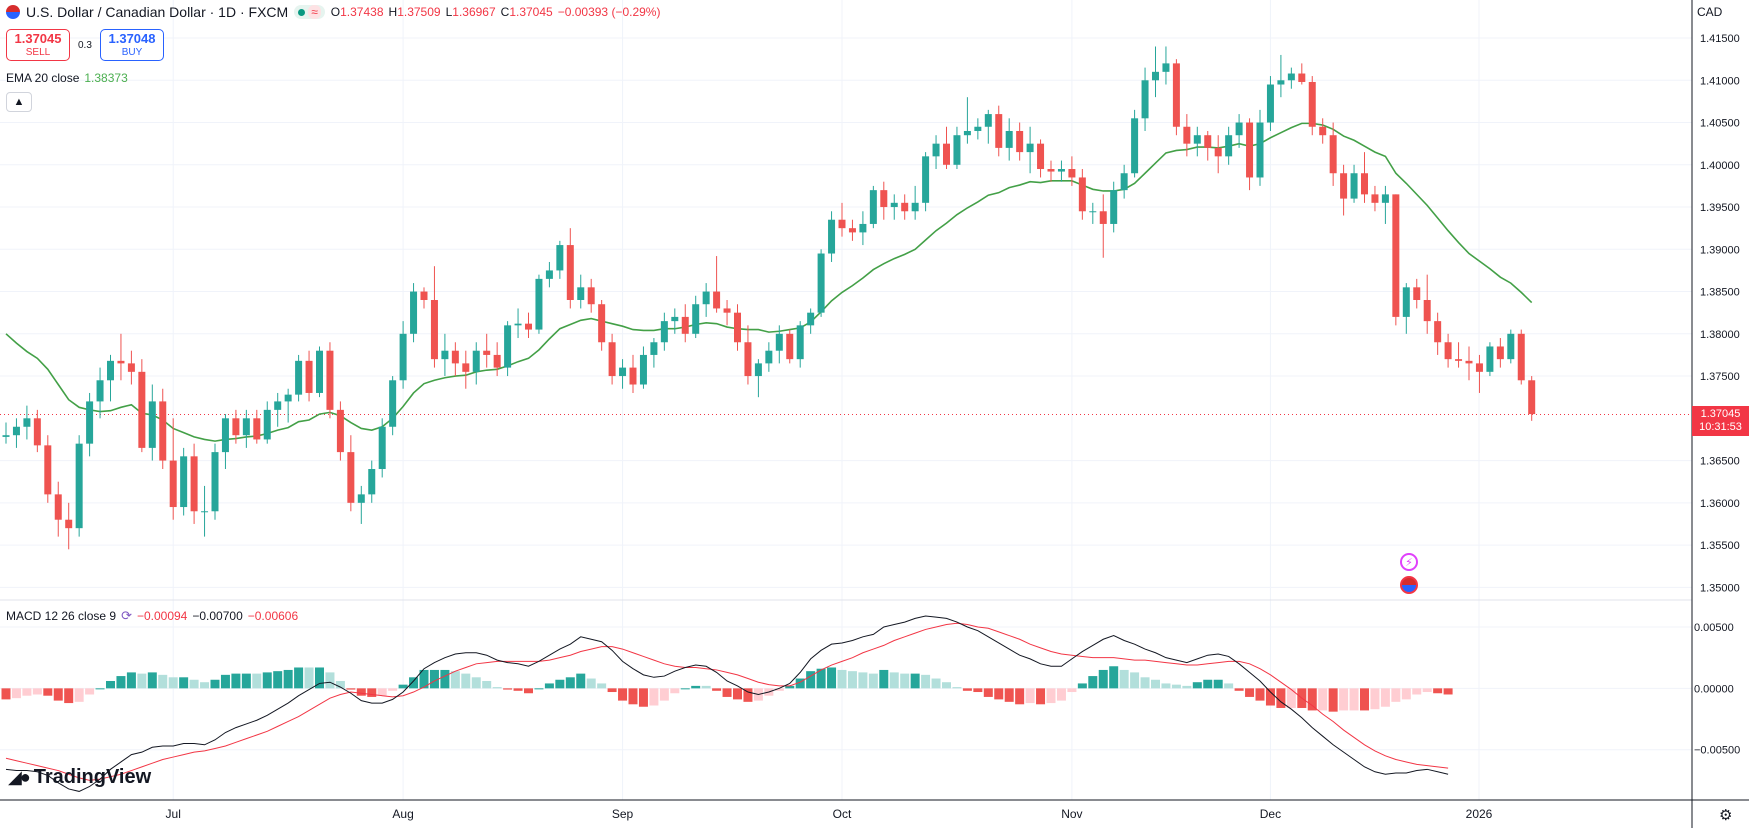 This screenshot has width=1749, height=828. I want to click on price-tick-label: 1.38000, so click(1720, 335).